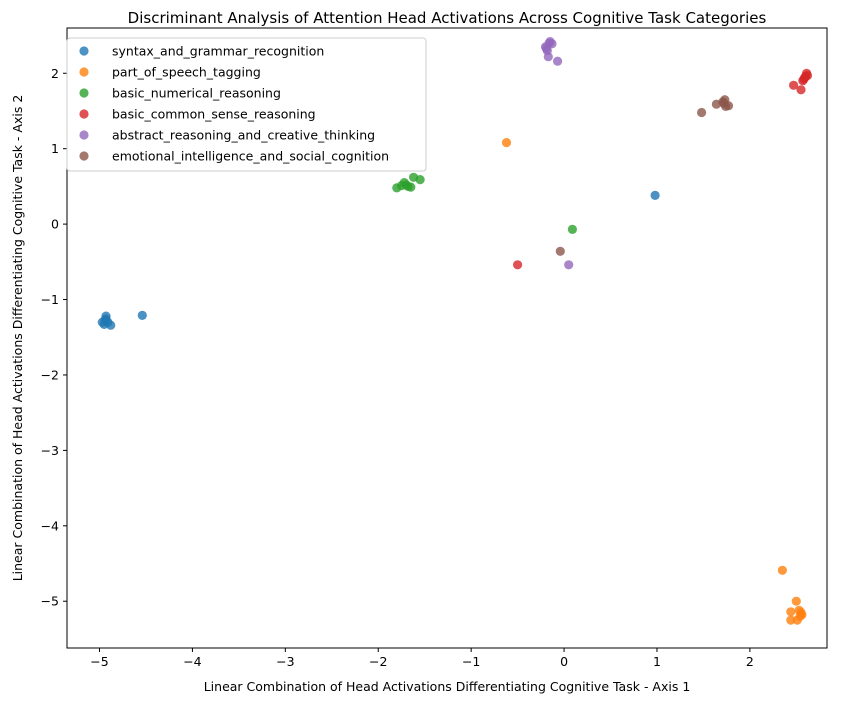 This screenshot has width=844, height=701. Describe the element at coordinates (55, 73) in the screenshot. I see `y-tick-label: 2` at that location.